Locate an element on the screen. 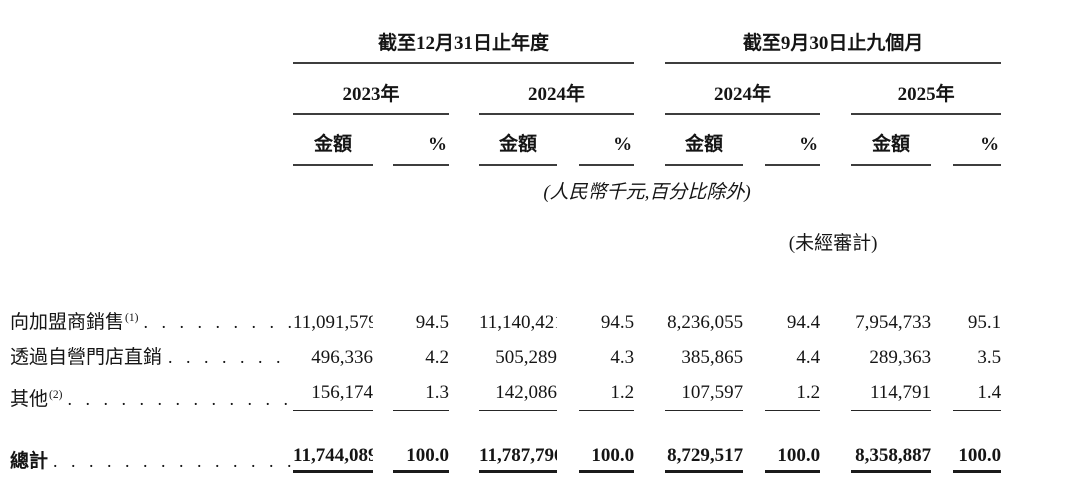 The image size is (1080, 485). subheader-row: 金額 % 金額 % 金額 % 金額 % is located at coordinates (506, 140).